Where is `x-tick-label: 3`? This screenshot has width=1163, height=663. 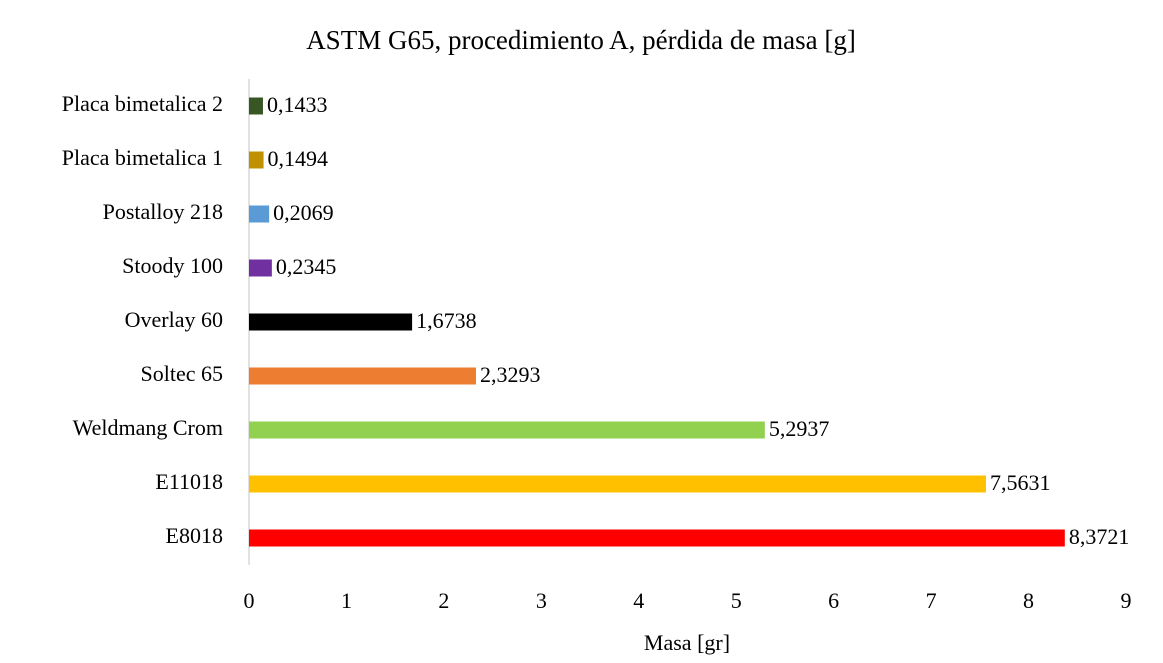
x-tick-label: 3 is located at coordinates (541, 600).